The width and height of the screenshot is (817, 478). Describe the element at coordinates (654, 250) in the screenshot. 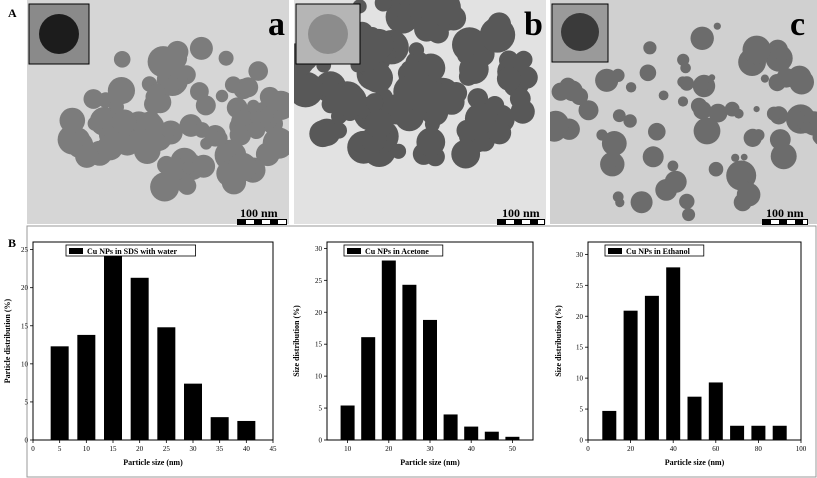

I see `legend-box` at that location.